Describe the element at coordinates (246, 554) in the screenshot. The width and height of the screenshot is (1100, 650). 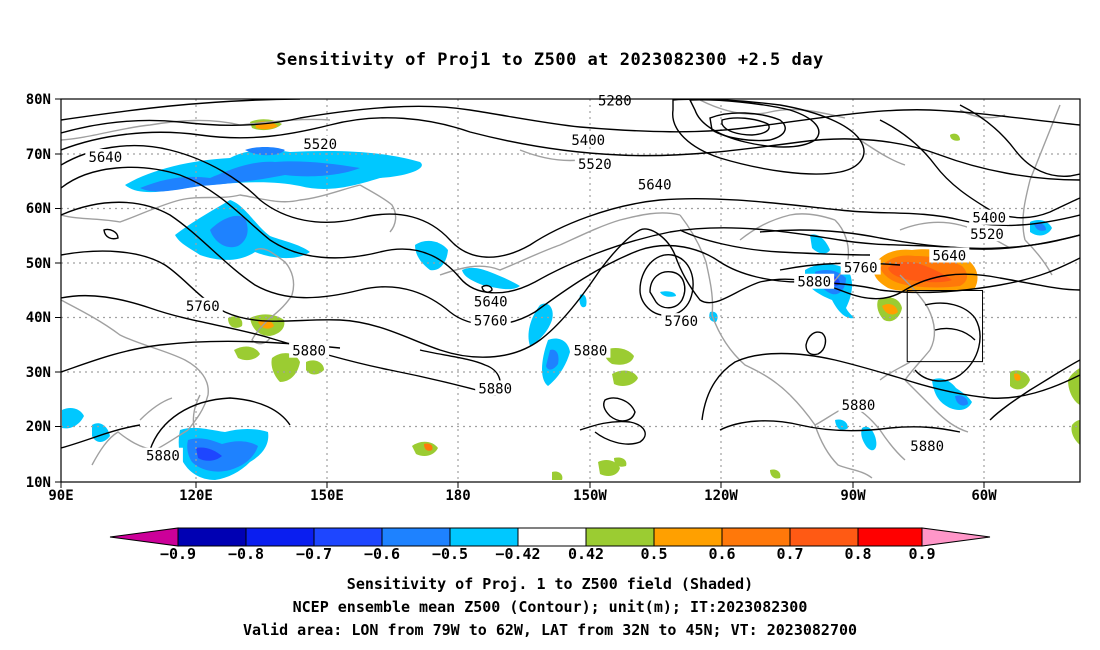
I see `colorbar-label: −0.8` at that location.